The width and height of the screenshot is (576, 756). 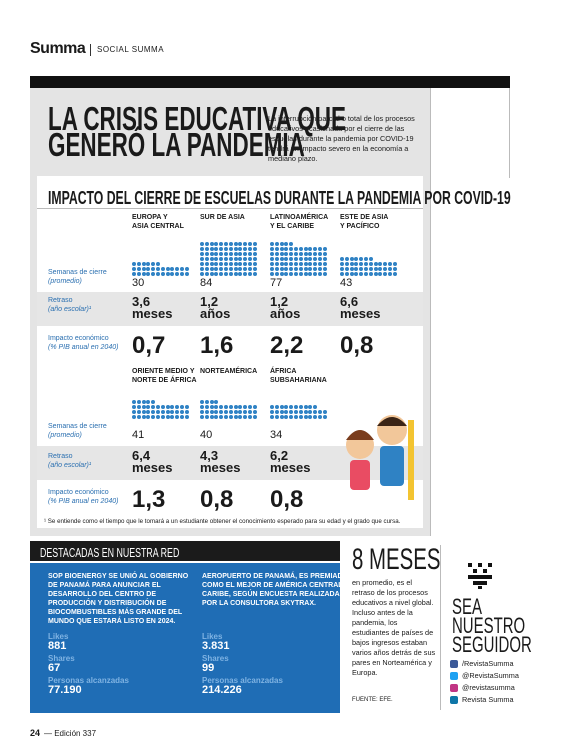 I want to click on divider, so click(x=90, y=50).